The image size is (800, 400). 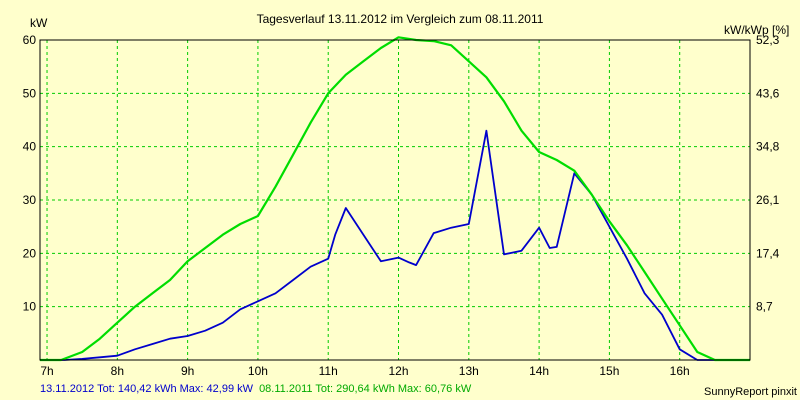 I want to click on x-tick-10h: 10h, so click(x=258, y=371).